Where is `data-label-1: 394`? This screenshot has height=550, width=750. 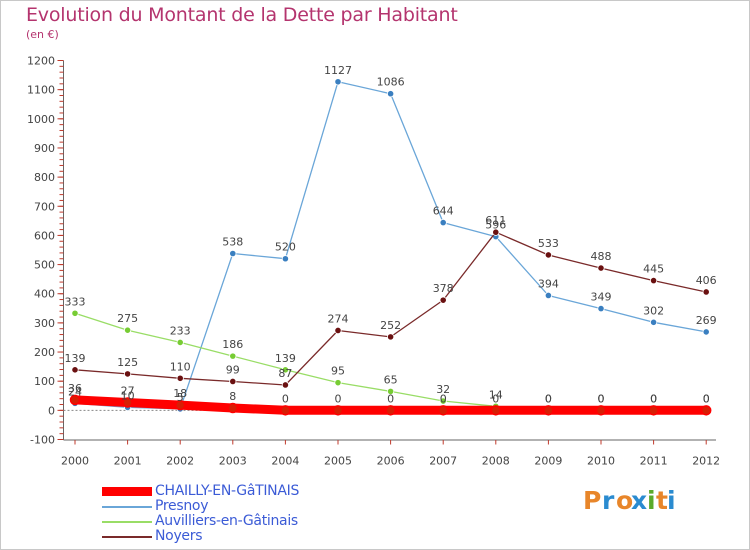 data-label-1: 394 is located at coordinates (548, 283).